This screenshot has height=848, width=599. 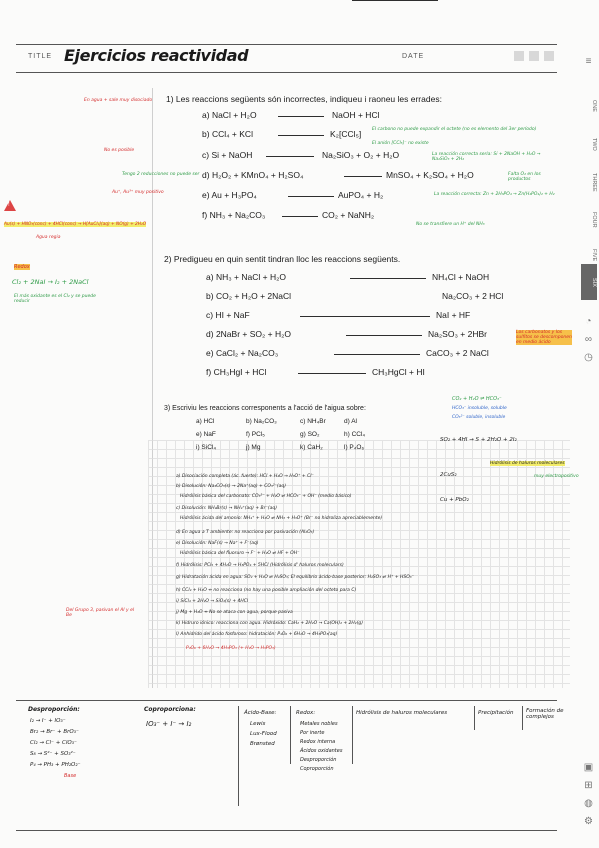 What do you see at coordinates (588, 61) in the screenshot?
I see `menu-icon: ≡` at bounding box center [588, 61].